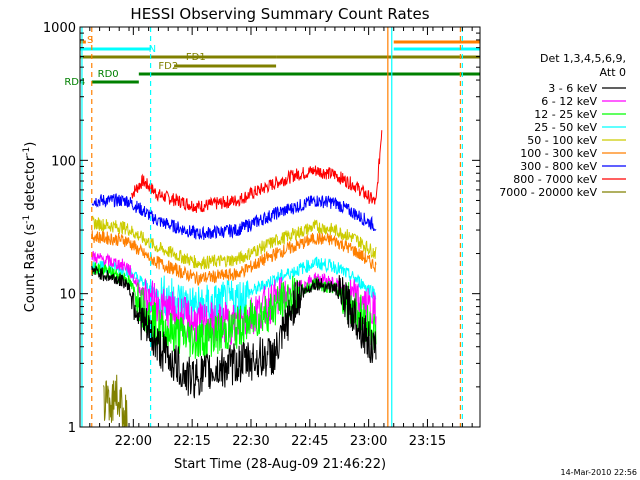 The height and width of the screenshot is (480, 640). Describe the element at coordinates (90, 40) in the screenshot. I see `flag-label: S` at that location.